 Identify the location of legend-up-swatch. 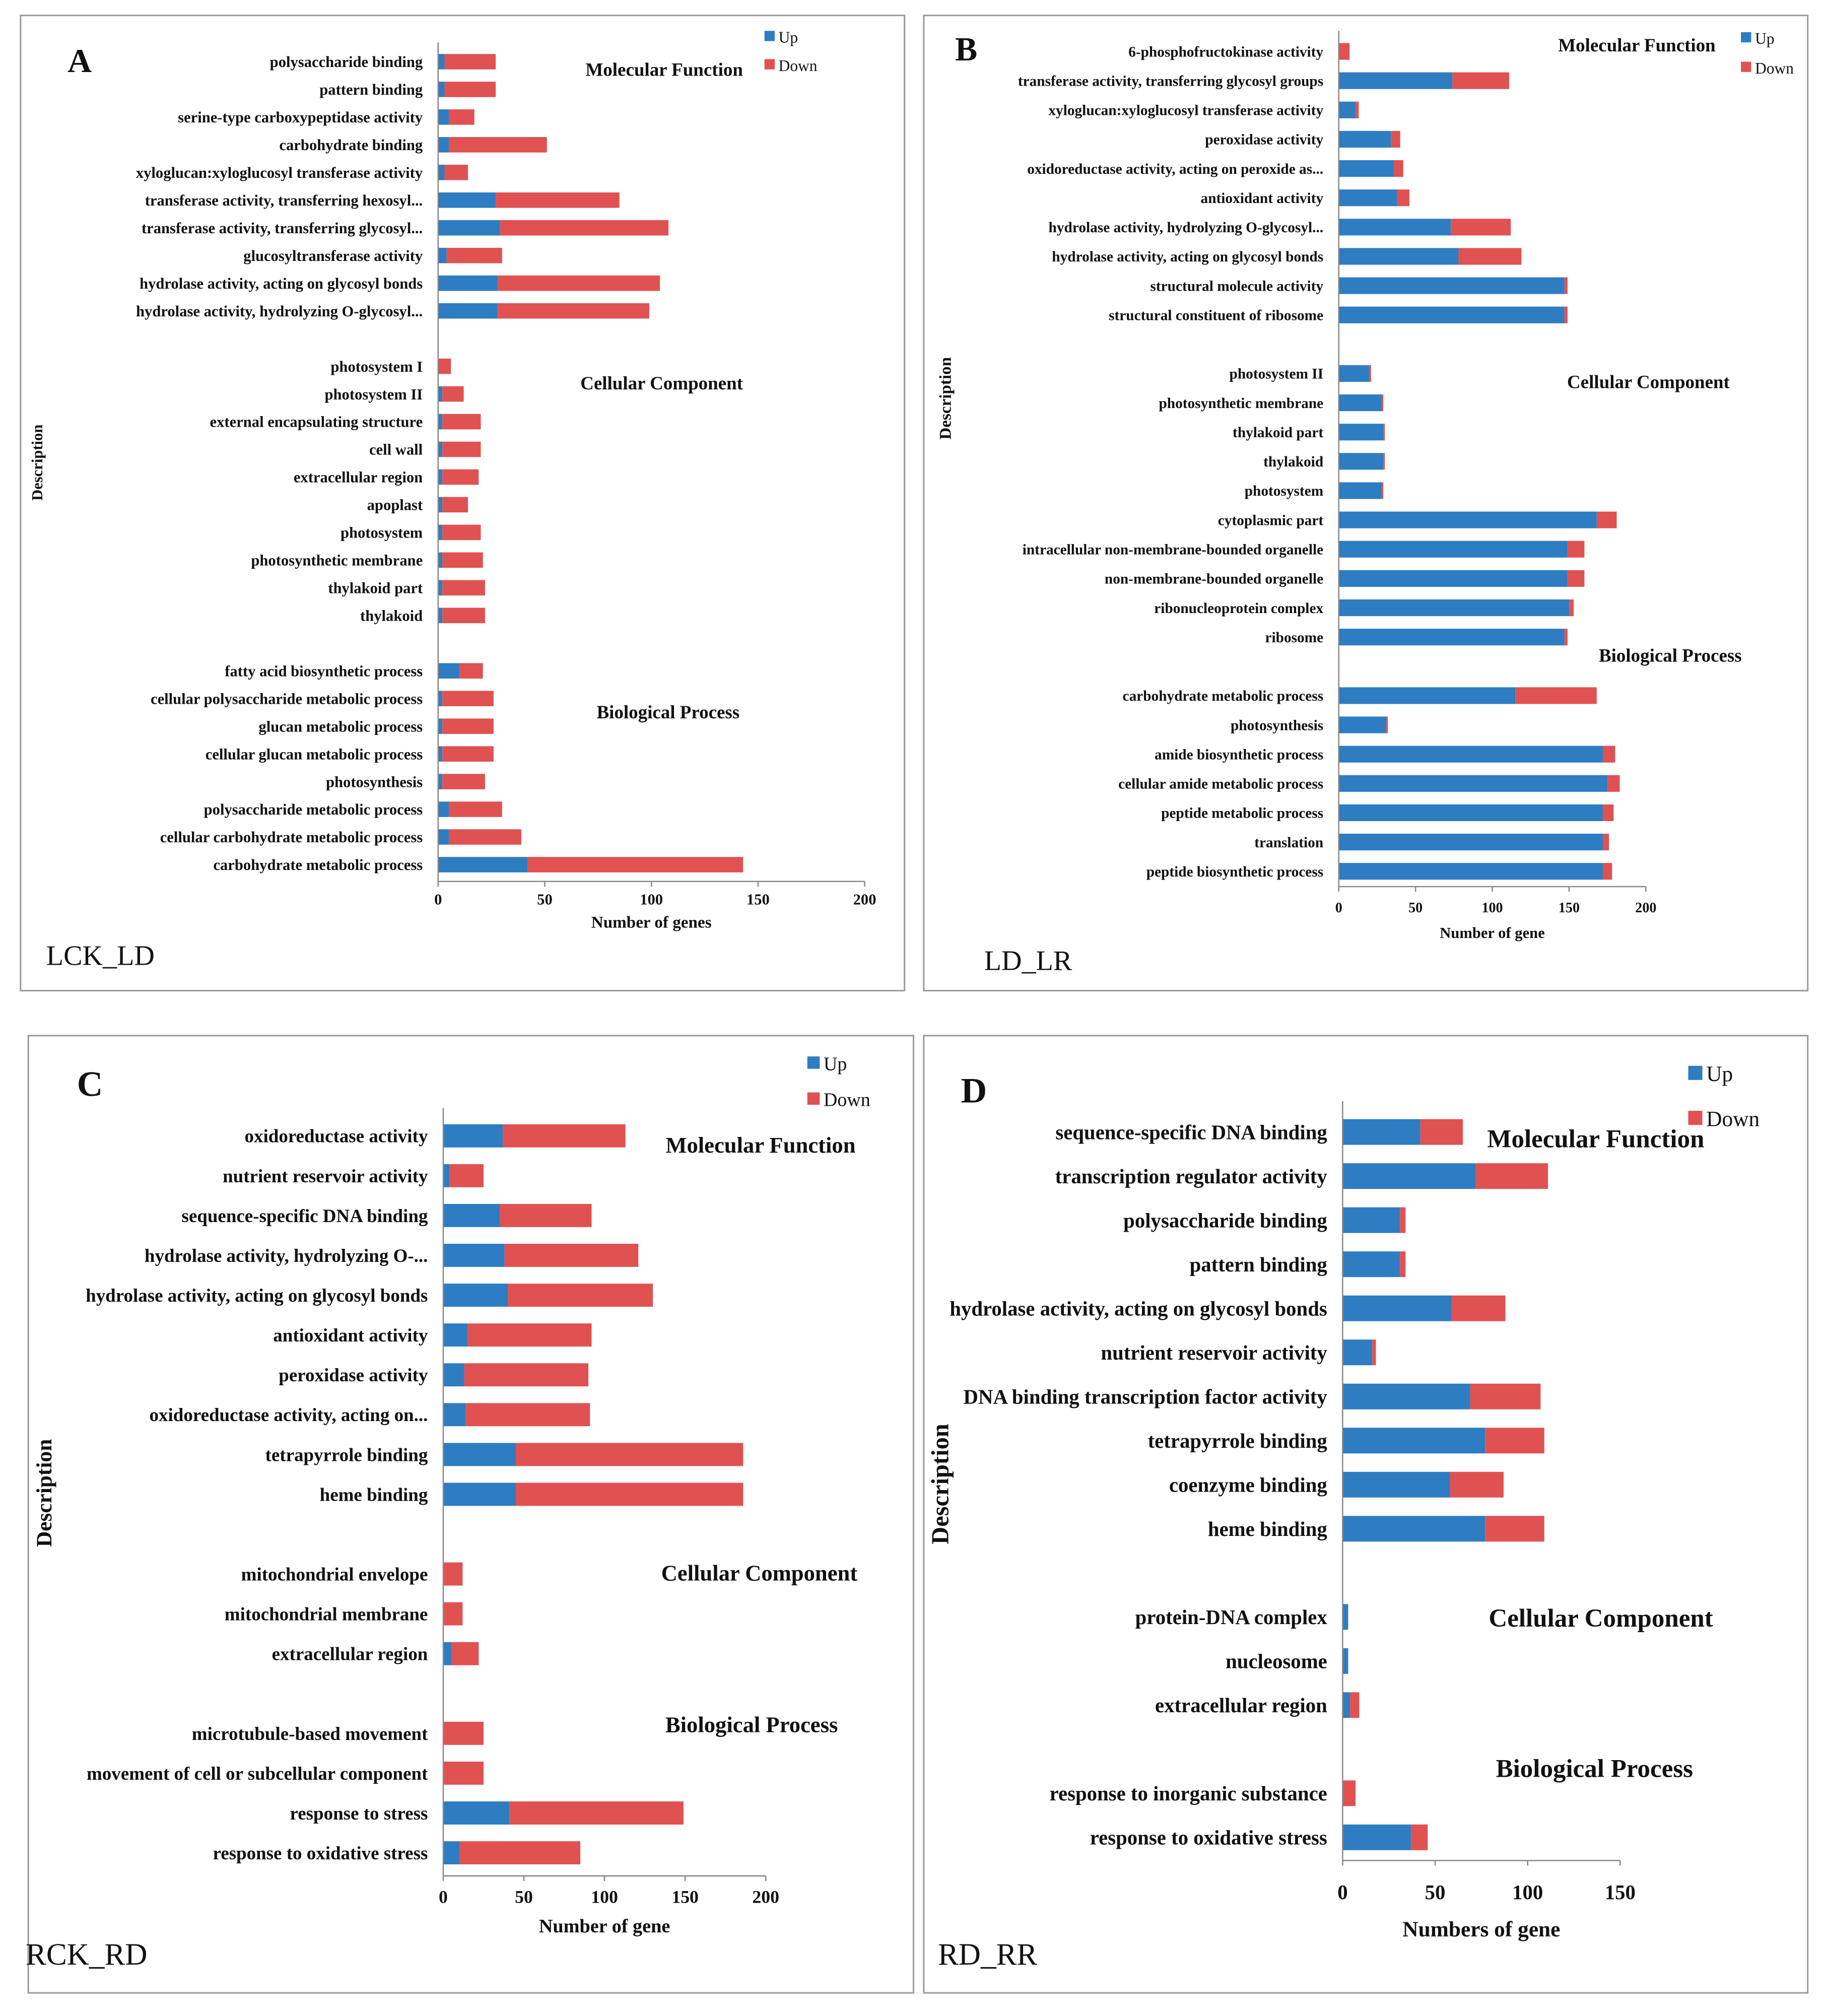
(1746, 37).